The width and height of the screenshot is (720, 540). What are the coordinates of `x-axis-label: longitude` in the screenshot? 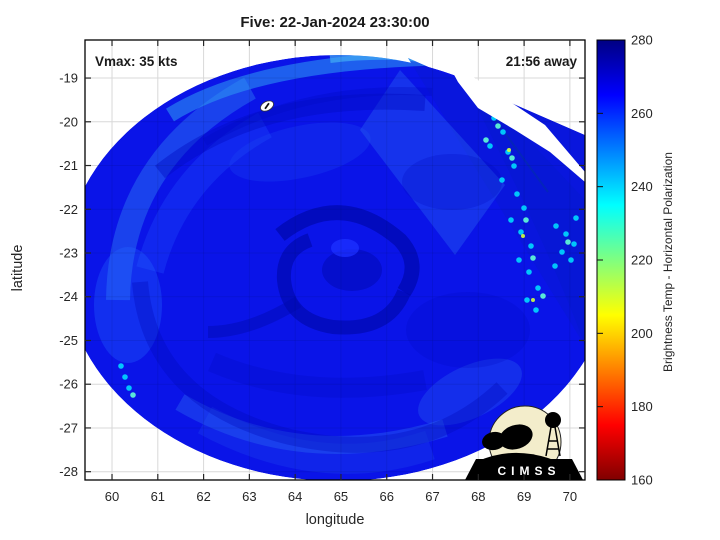 It's located at (335, 520).